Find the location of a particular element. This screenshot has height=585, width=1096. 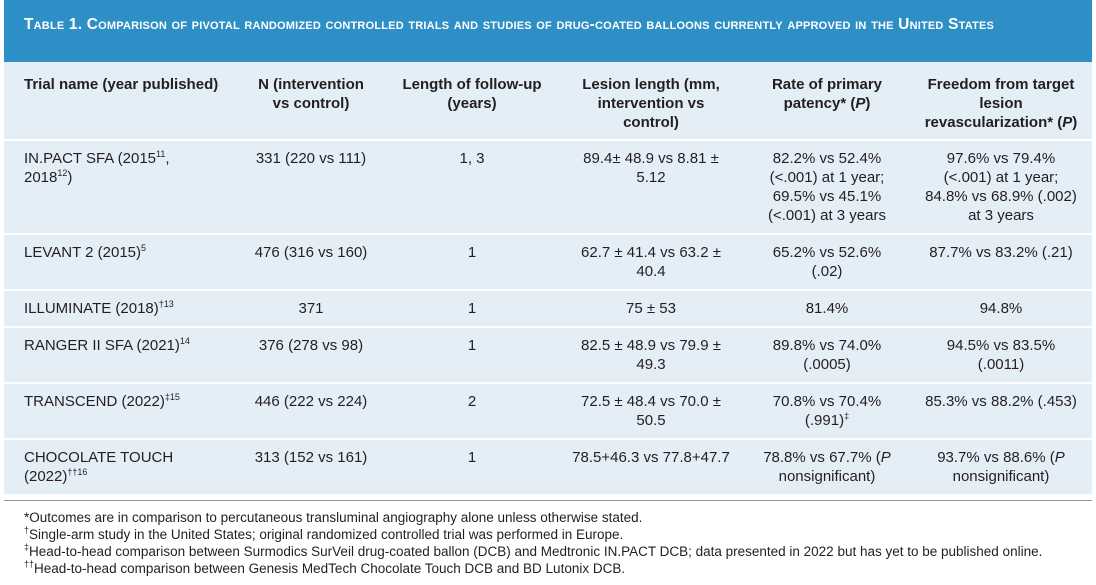

table-cell: 72.5 ± 48.4 vs 70.0 ± 50.5 is located at coordinates (651, 411).